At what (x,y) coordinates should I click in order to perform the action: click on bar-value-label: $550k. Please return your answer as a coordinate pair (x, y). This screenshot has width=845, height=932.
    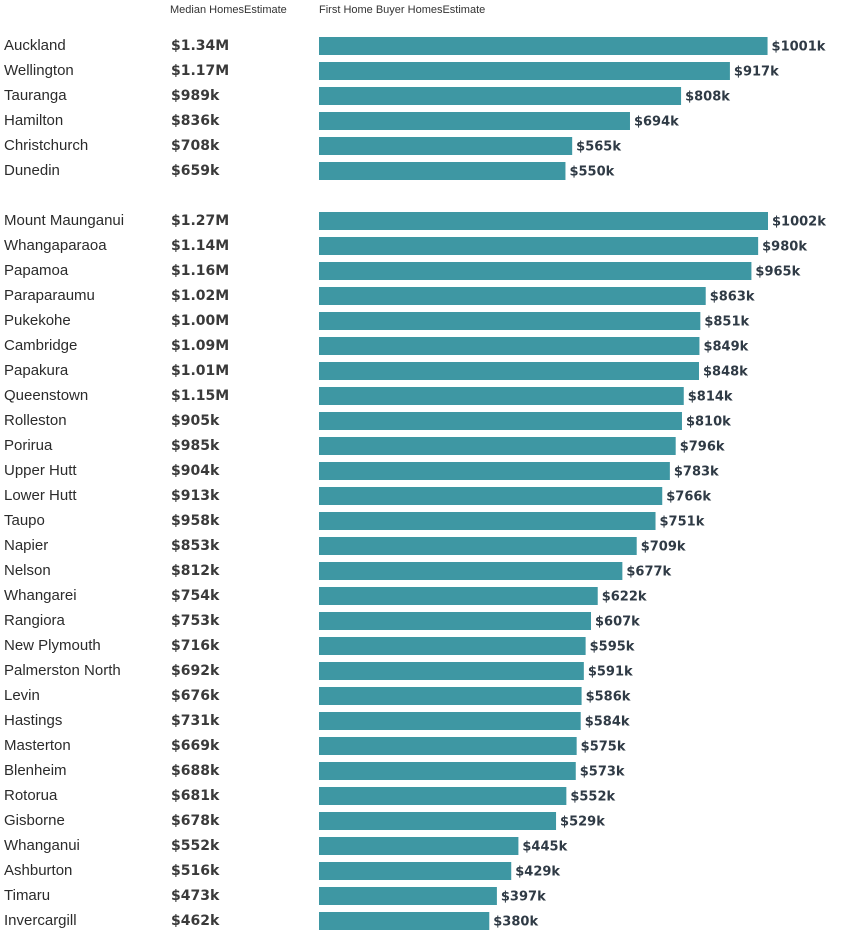
    Looking at the image, I should click on (591, 172).